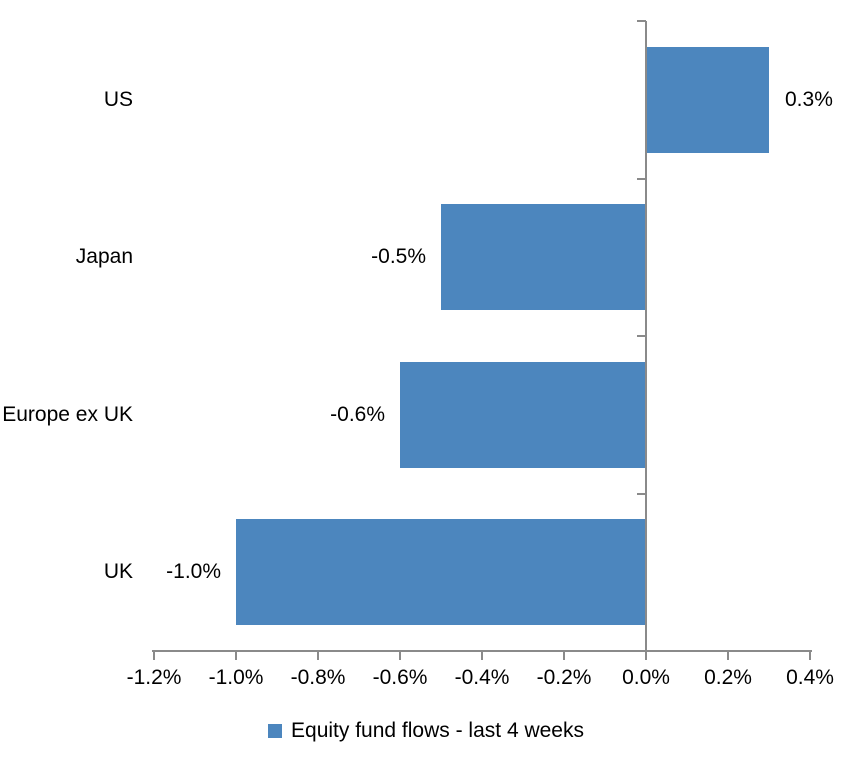 The image size is (852, 757). I want to click on legend-swatch-icon, so click(275, 731).